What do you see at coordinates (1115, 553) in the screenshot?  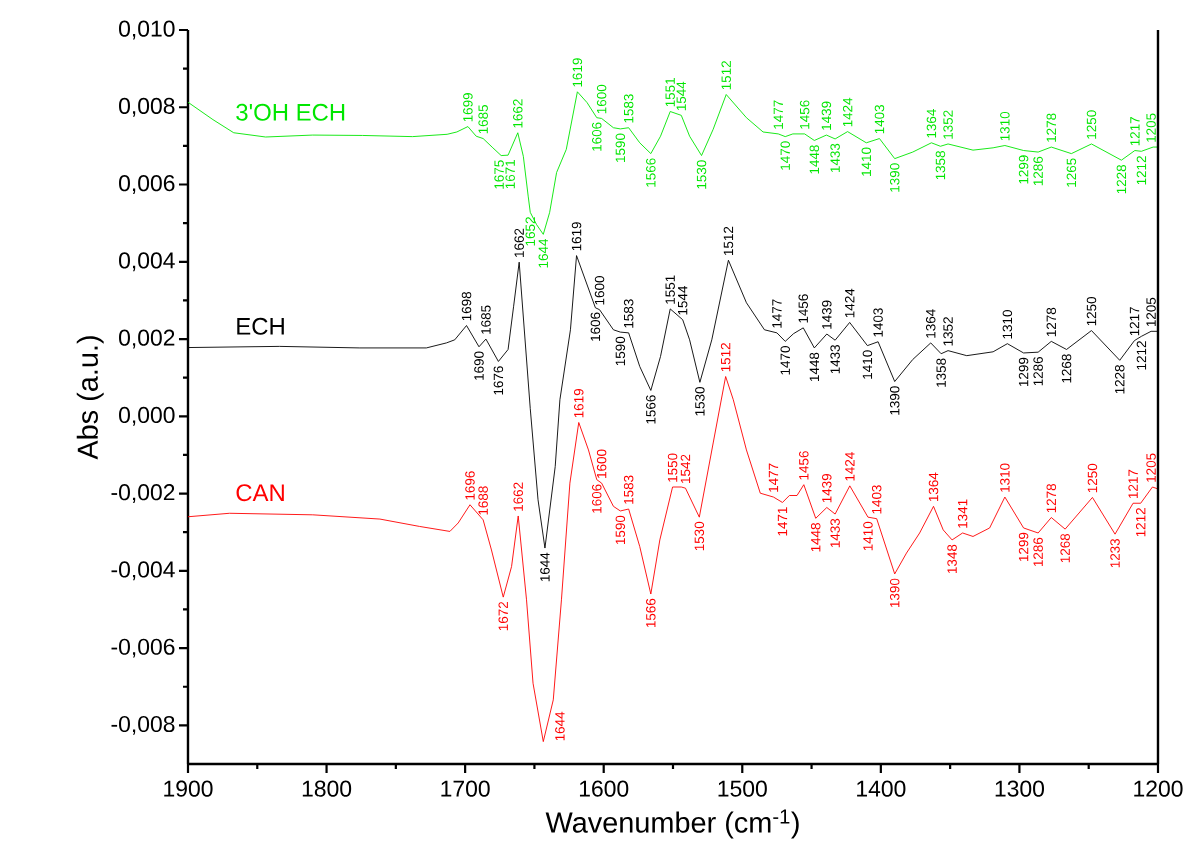 I see `annotation: 1233` at bounding box center [1115, 553].